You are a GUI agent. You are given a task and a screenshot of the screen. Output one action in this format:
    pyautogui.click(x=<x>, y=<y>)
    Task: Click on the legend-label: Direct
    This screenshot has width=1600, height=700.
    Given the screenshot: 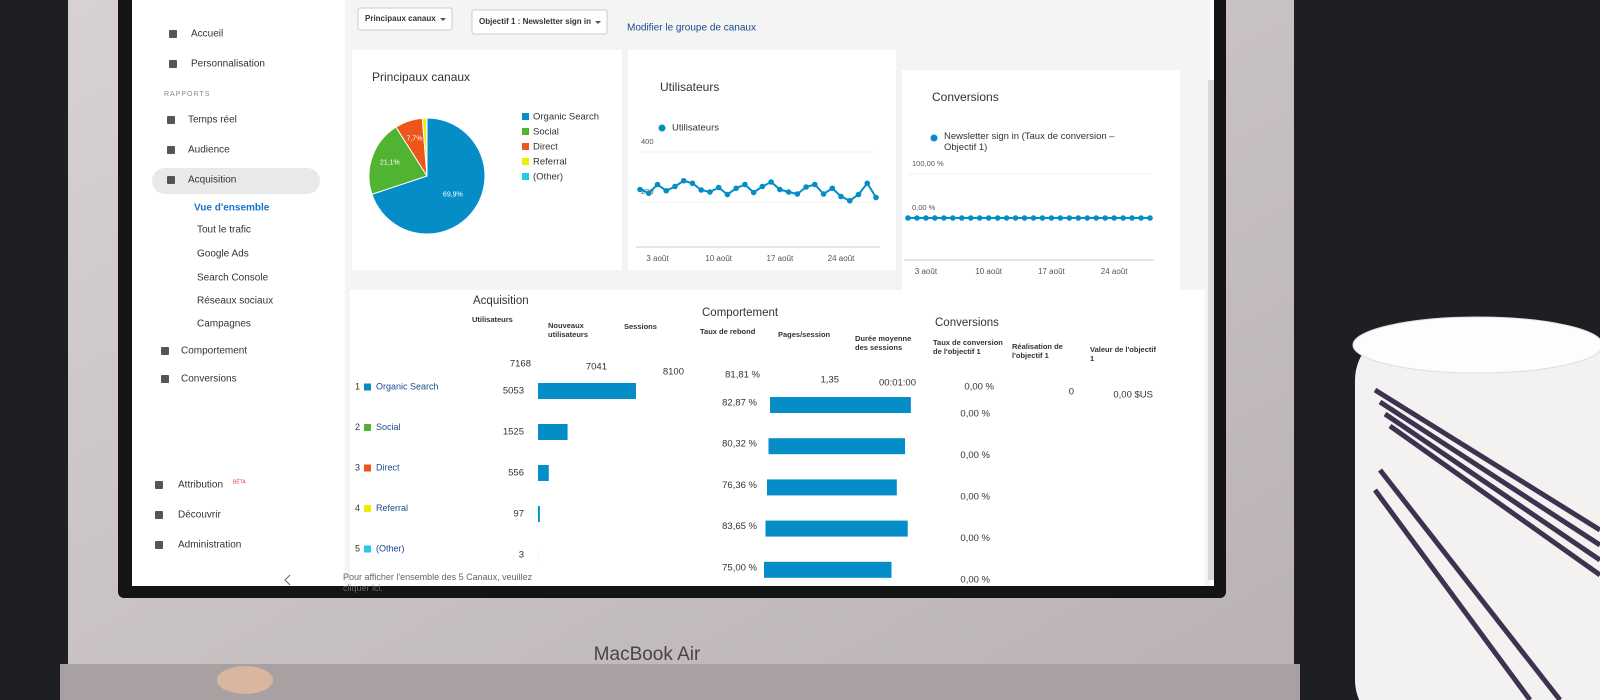 What is the action you would take?
    pyautogui.click(x=545, y=147)
    